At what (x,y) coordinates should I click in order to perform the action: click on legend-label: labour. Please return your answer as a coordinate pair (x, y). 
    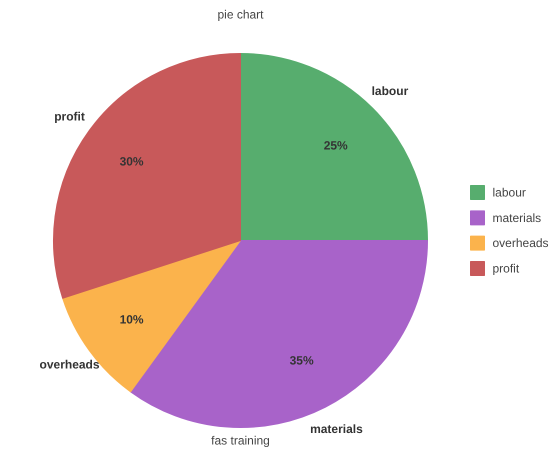
    Looking at the image, I should click on (509, 193).